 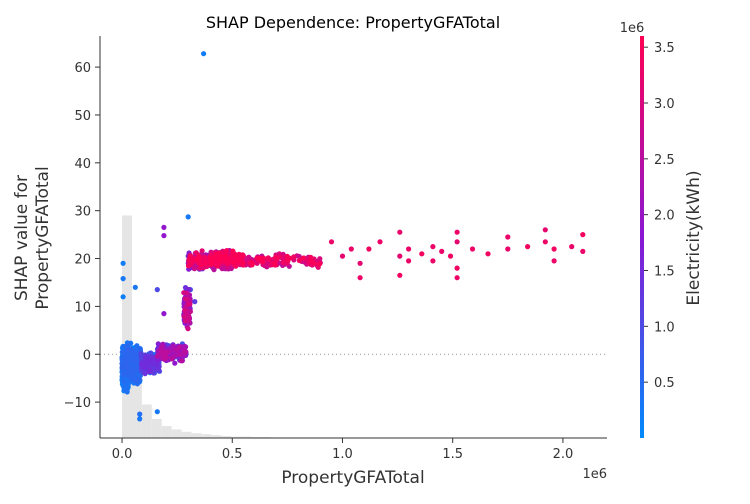 What do you see at coordinates (563, 454) in the screenshot?
I see `x-tick-label: 2.0` at bounding box center [563, 454].